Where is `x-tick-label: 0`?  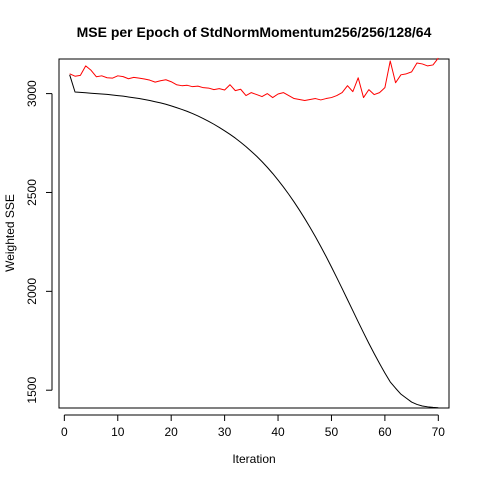
x-tick-label: 0 is located at coordinates (64, 432).